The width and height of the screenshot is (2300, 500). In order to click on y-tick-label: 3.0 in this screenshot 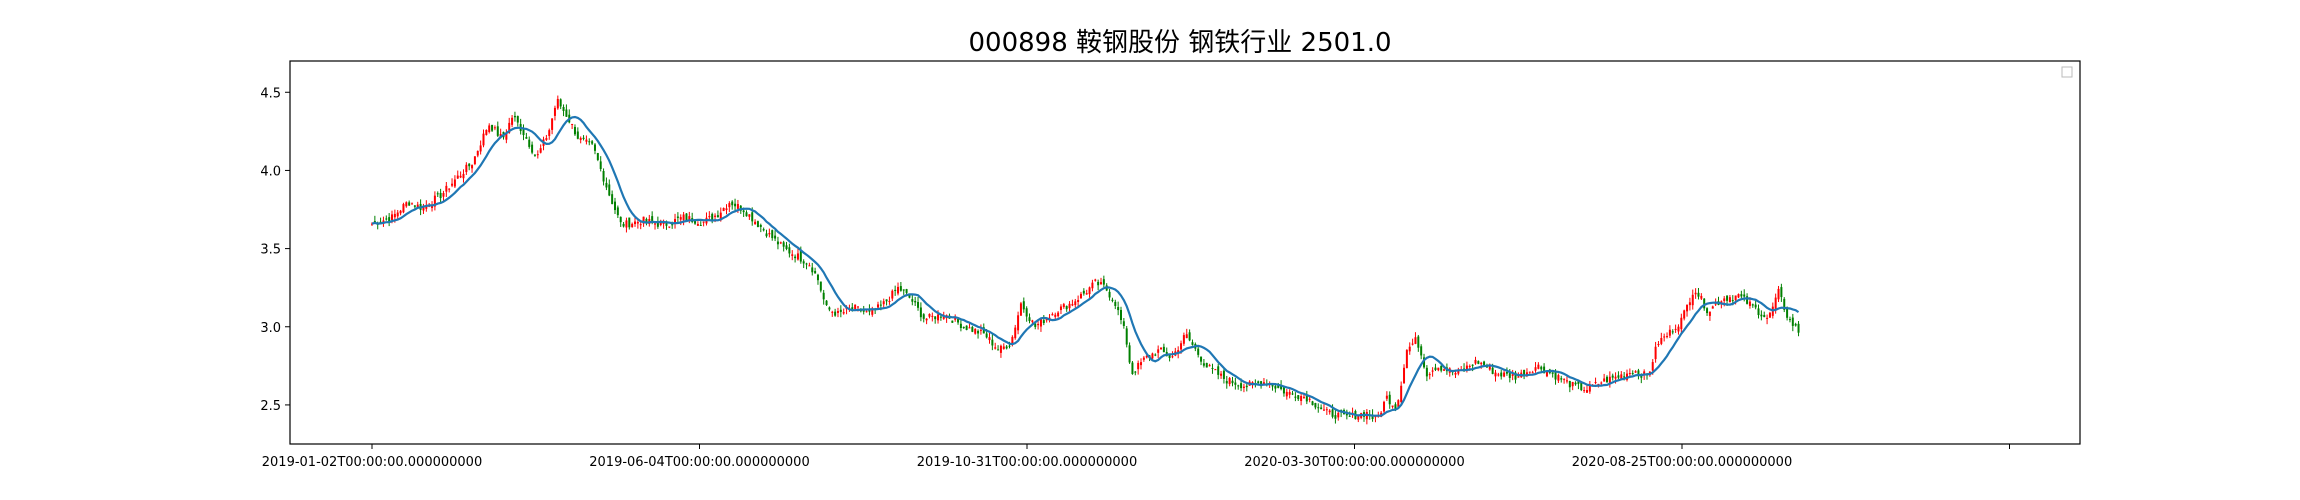, I will do `click(270, 328)`.